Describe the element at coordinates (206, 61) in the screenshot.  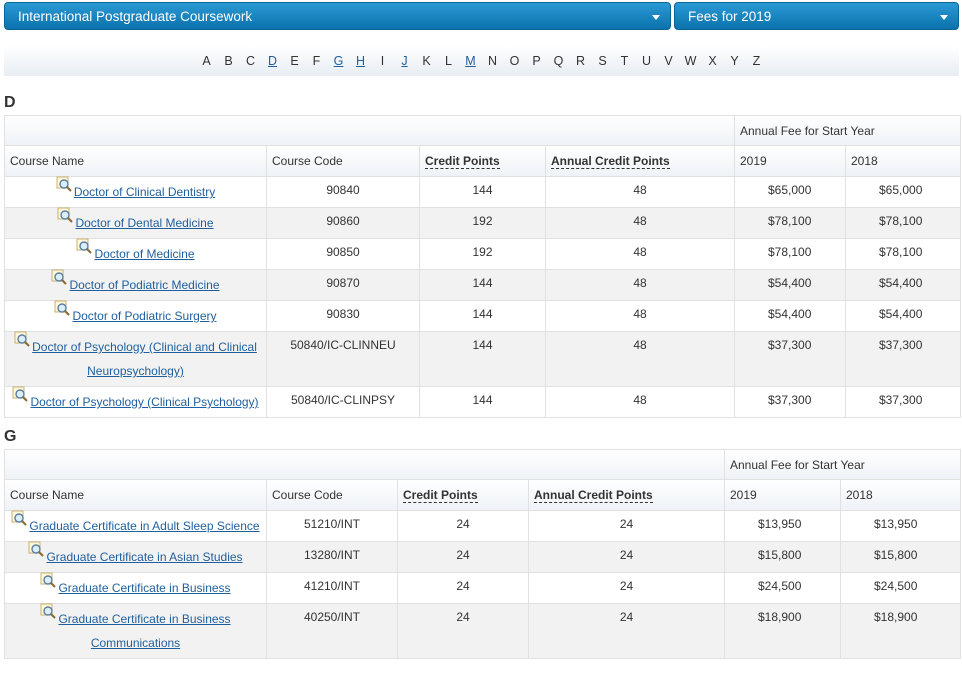
I see `letter: A` at that location.